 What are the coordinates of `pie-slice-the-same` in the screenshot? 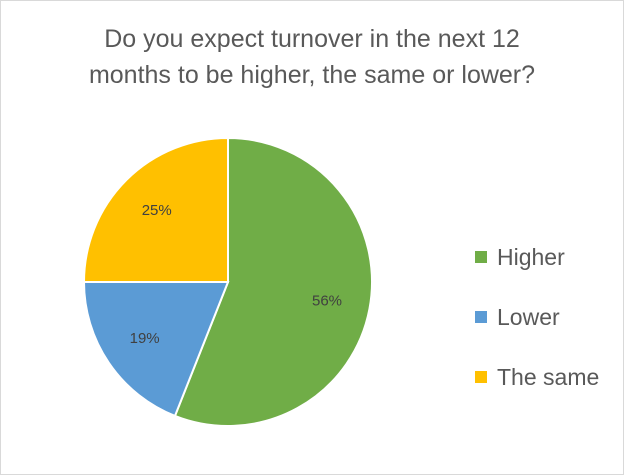 It's located at (155, 209).